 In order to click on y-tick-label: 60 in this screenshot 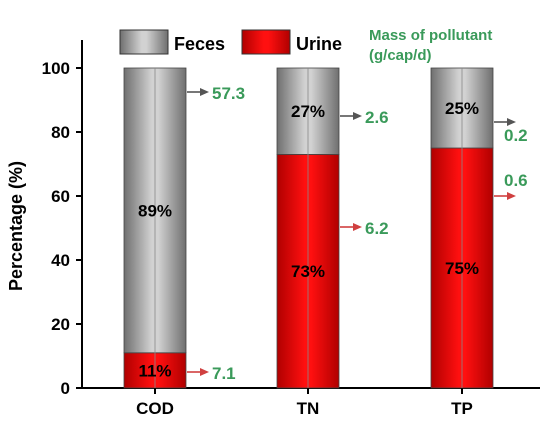, I will do `click(60, 196)`.